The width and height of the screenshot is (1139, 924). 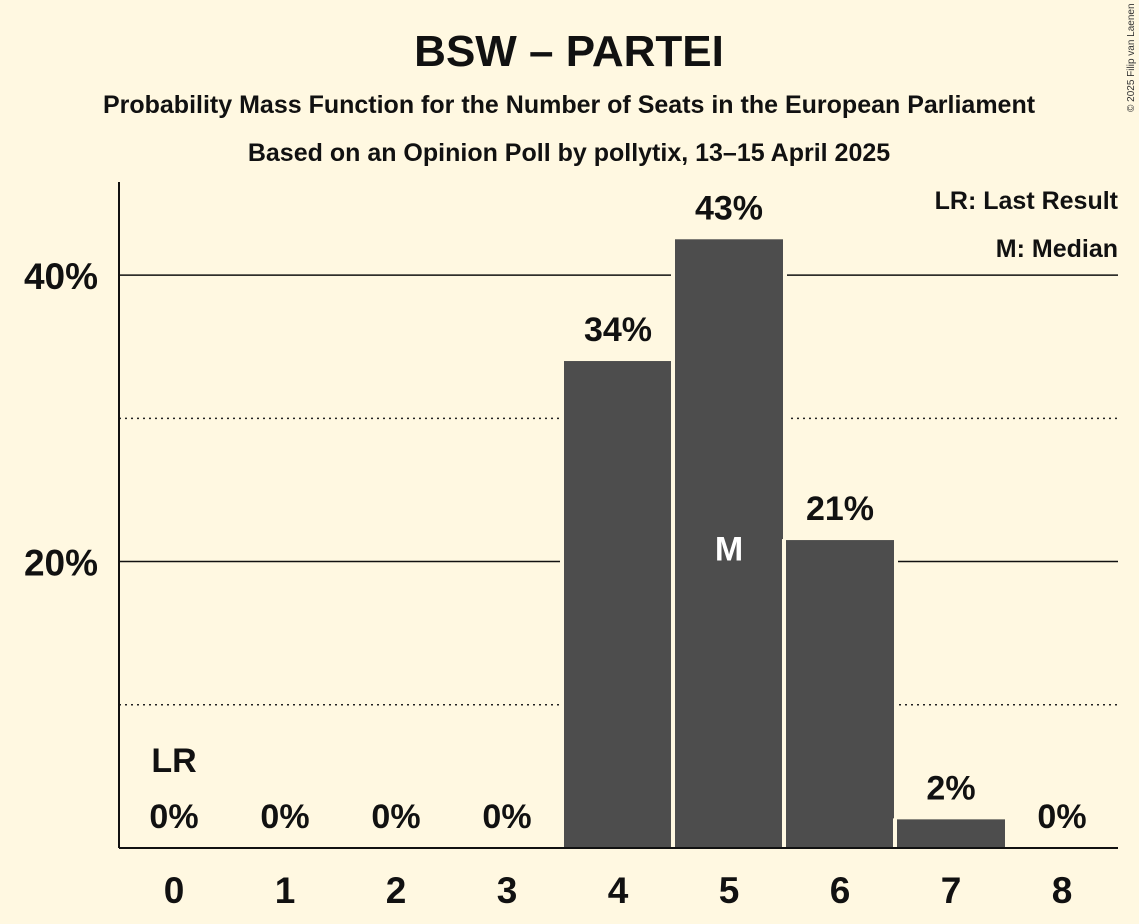 I want to click on value-label-2: 0%, so click(x=395, y=817).